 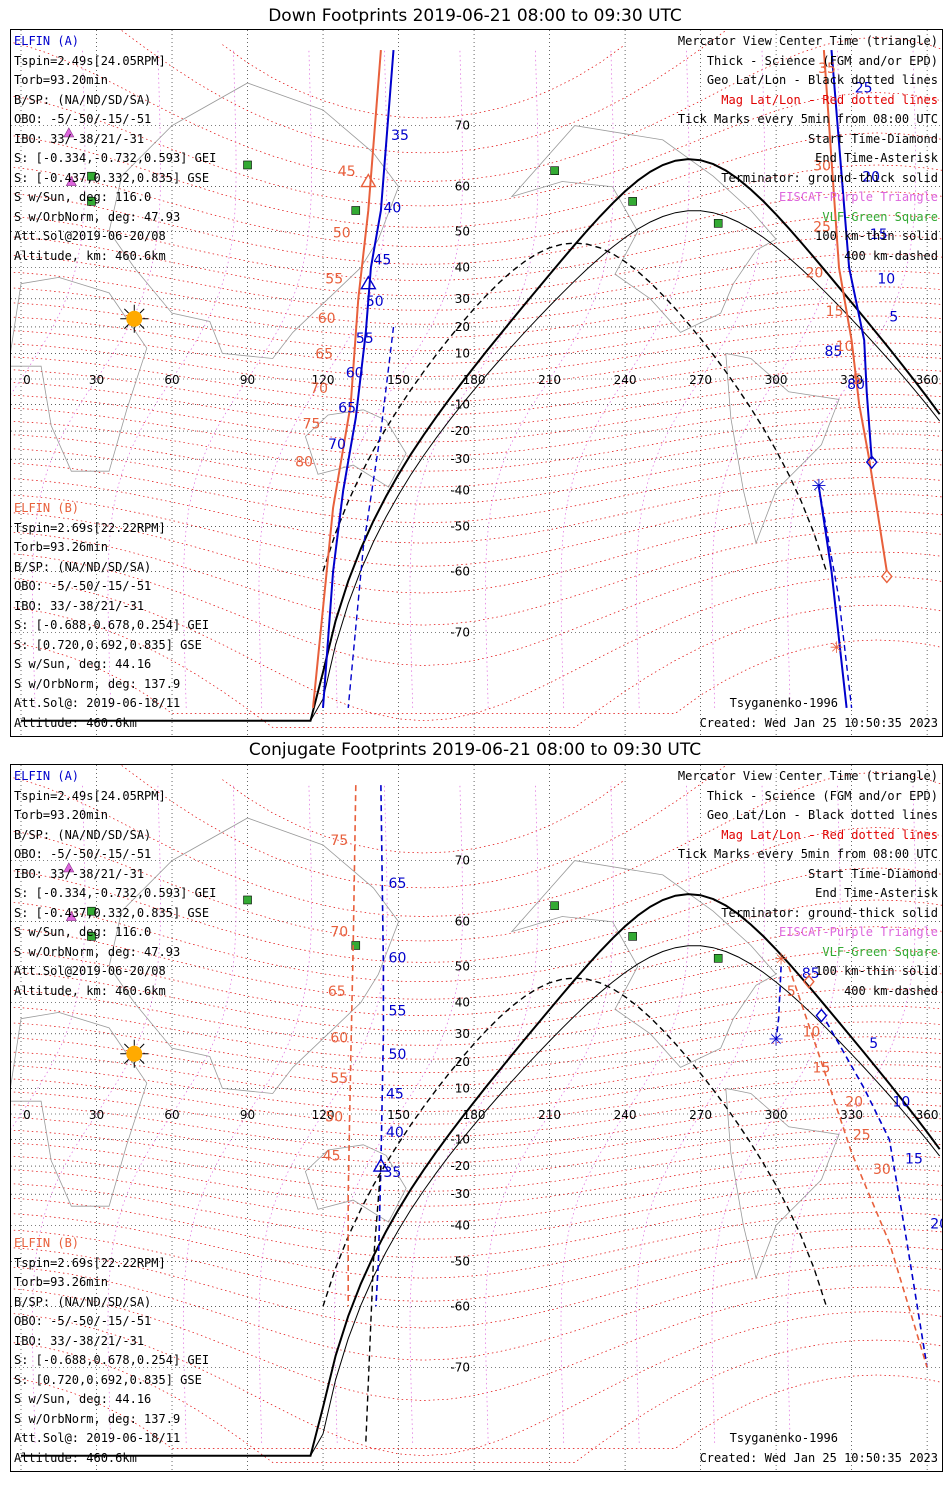 What do you see at coordinates (871, 178) in the screenshot?
I see `track-time-label: 20` at bounding box center [871, 178].